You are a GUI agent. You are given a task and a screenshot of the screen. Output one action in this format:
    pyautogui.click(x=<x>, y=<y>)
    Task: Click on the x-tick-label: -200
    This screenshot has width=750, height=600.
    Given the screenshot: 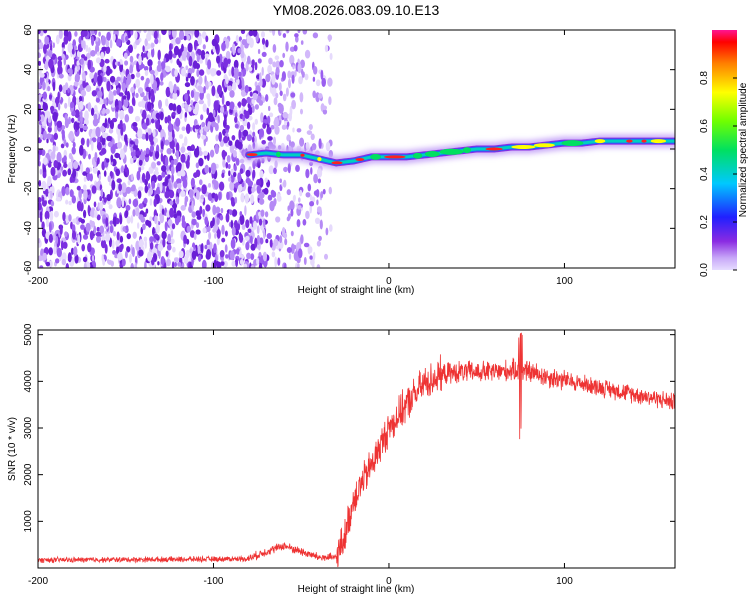 What is the action you would take?
    pyautogui.click(x=38, y=281)
    